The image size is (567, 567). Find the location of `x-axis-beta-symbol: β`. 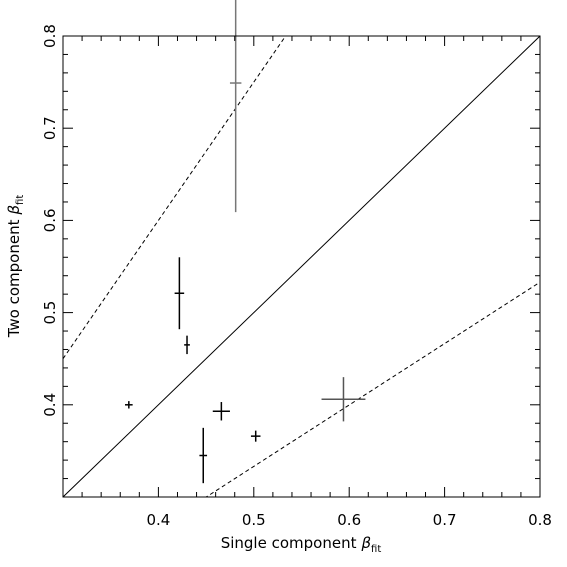

x-axis-beta-symbol: β is located at coordinates (365, 543).